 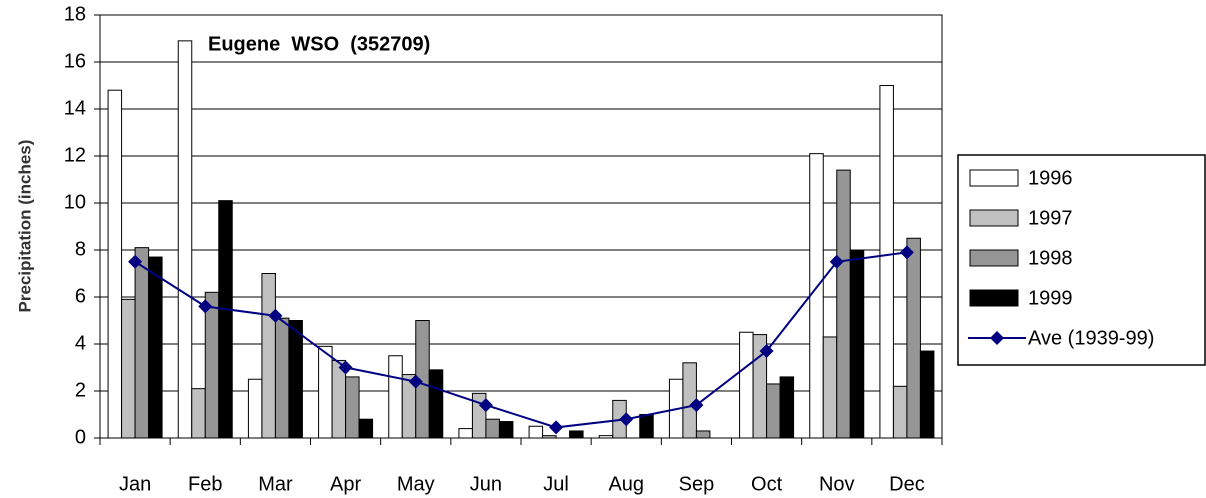 What do you see at coordinates (767, 484) in the screenshot?
I see `x-tick-label: Oct` at bounding box center [767, 484].